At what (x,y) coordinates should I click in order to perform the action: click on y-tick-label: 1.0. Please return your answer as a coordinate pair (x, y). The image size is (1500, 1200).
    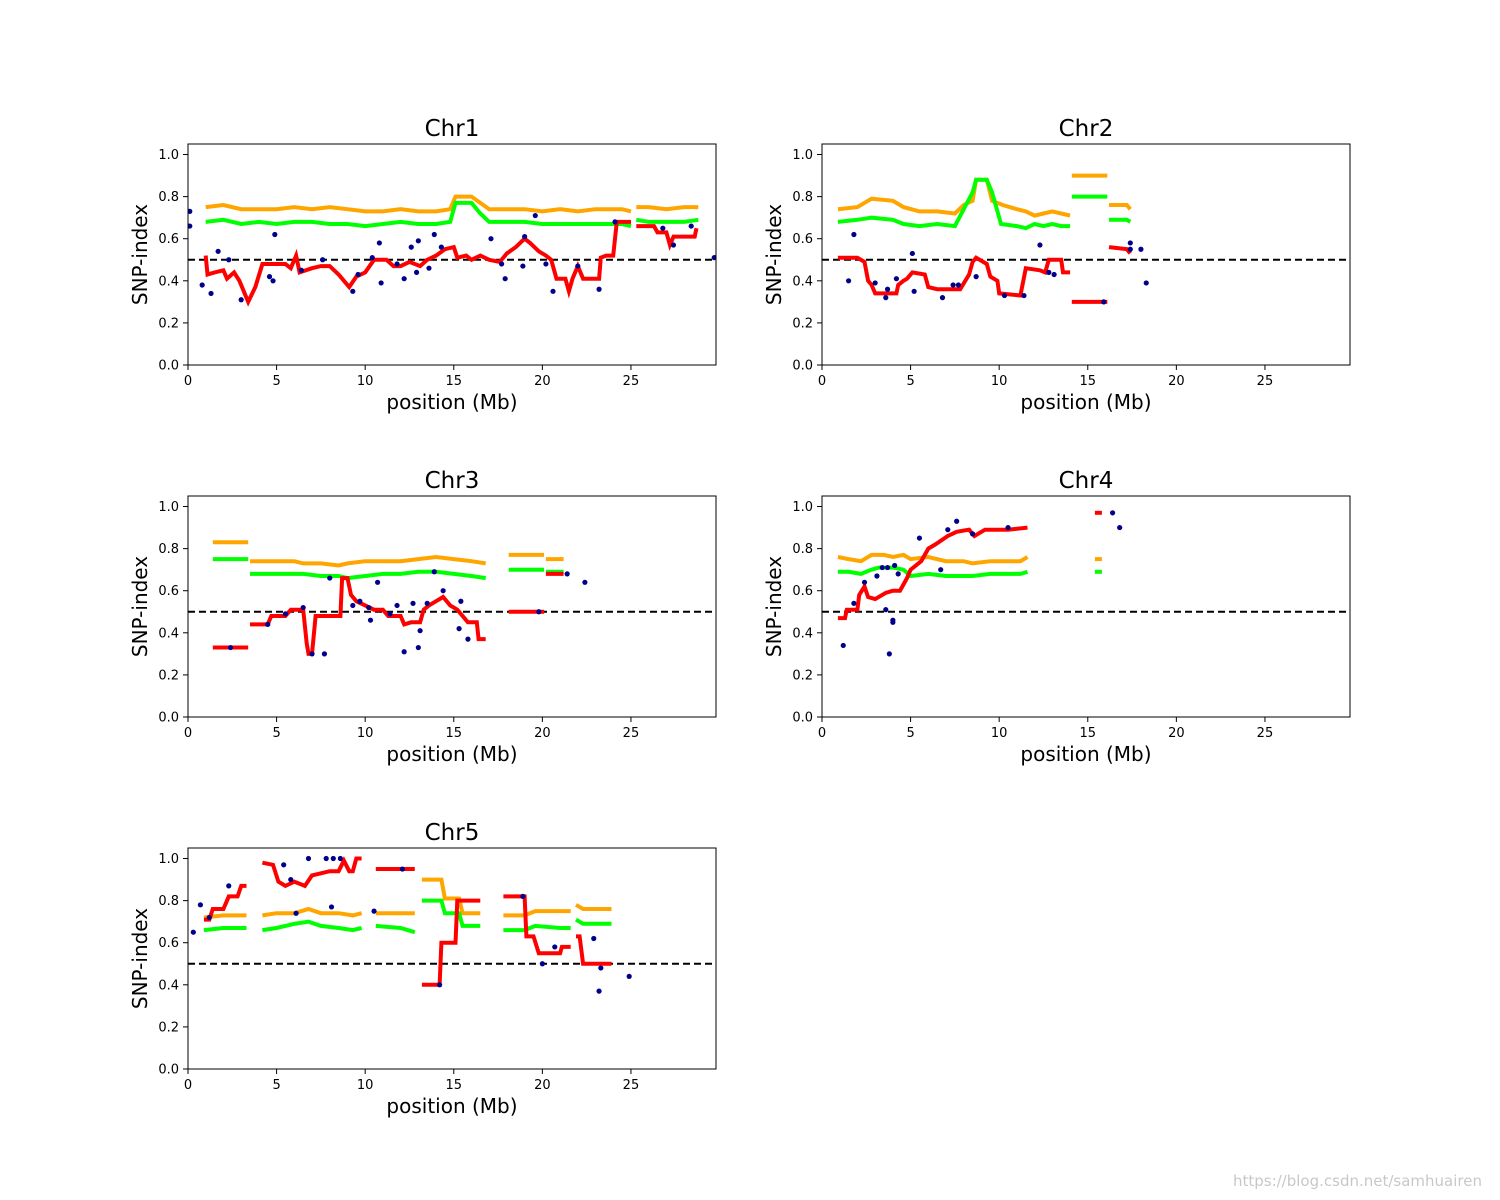
    Looking at the image, I should click on (802, 507).